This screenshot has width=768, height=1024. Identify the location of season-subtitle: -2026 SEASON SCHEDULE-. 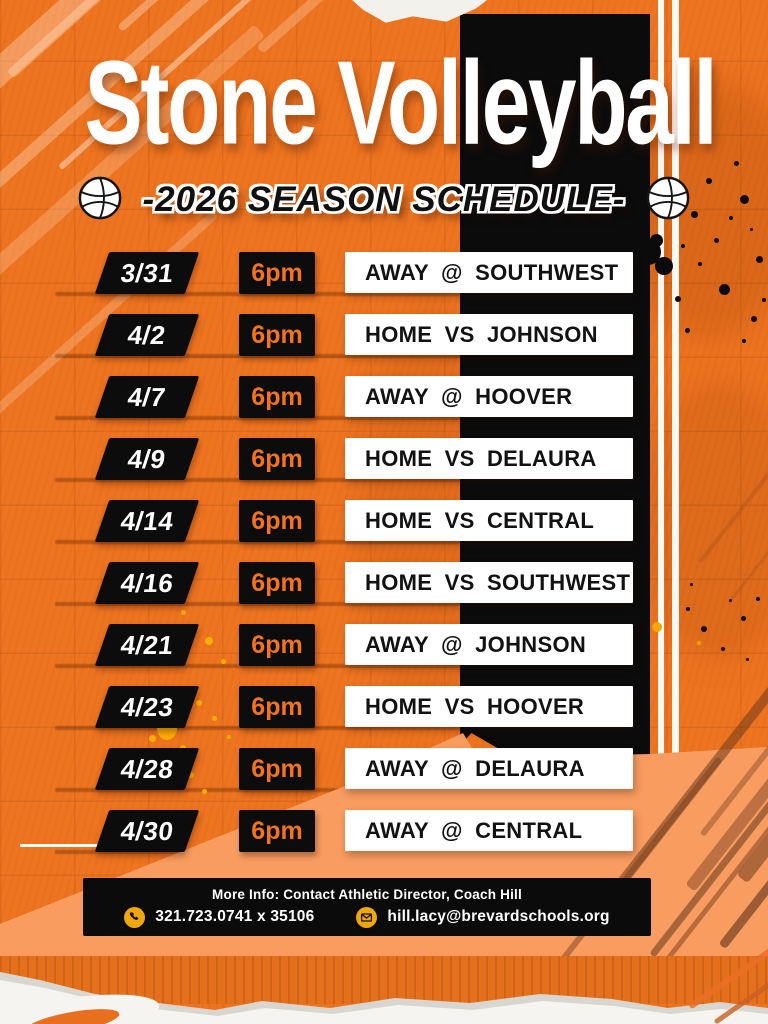
(384, 199).